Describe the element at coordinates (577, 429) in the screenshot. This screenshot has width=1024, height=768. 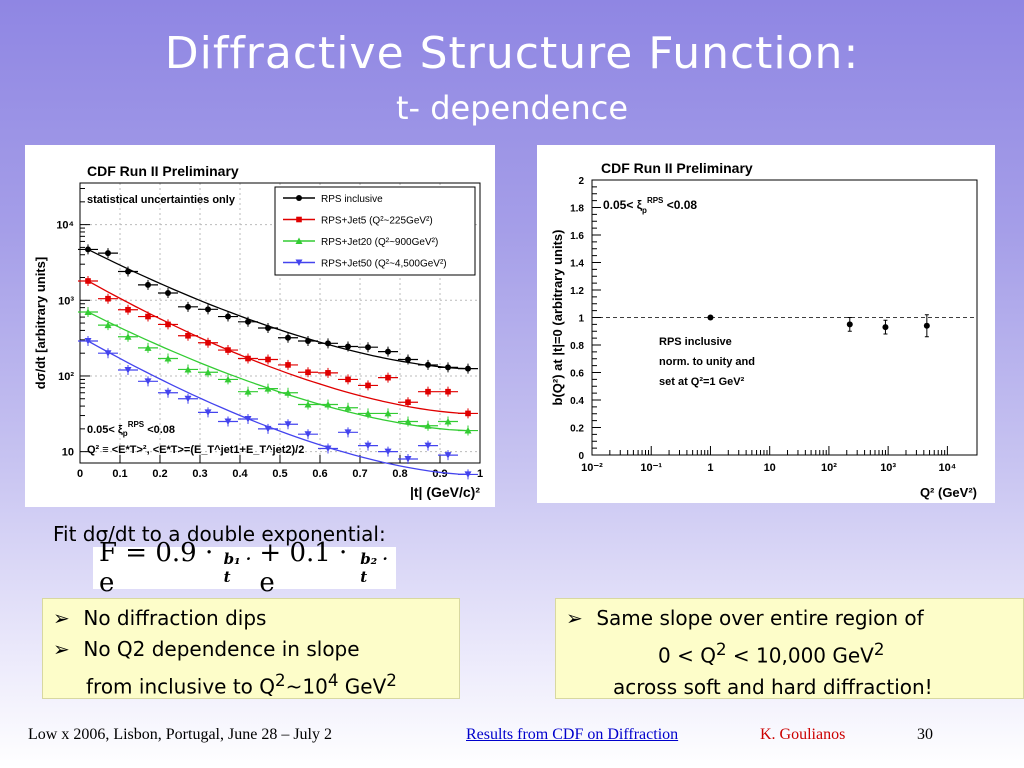
I see `y-tick-label: 0.2` at that location.